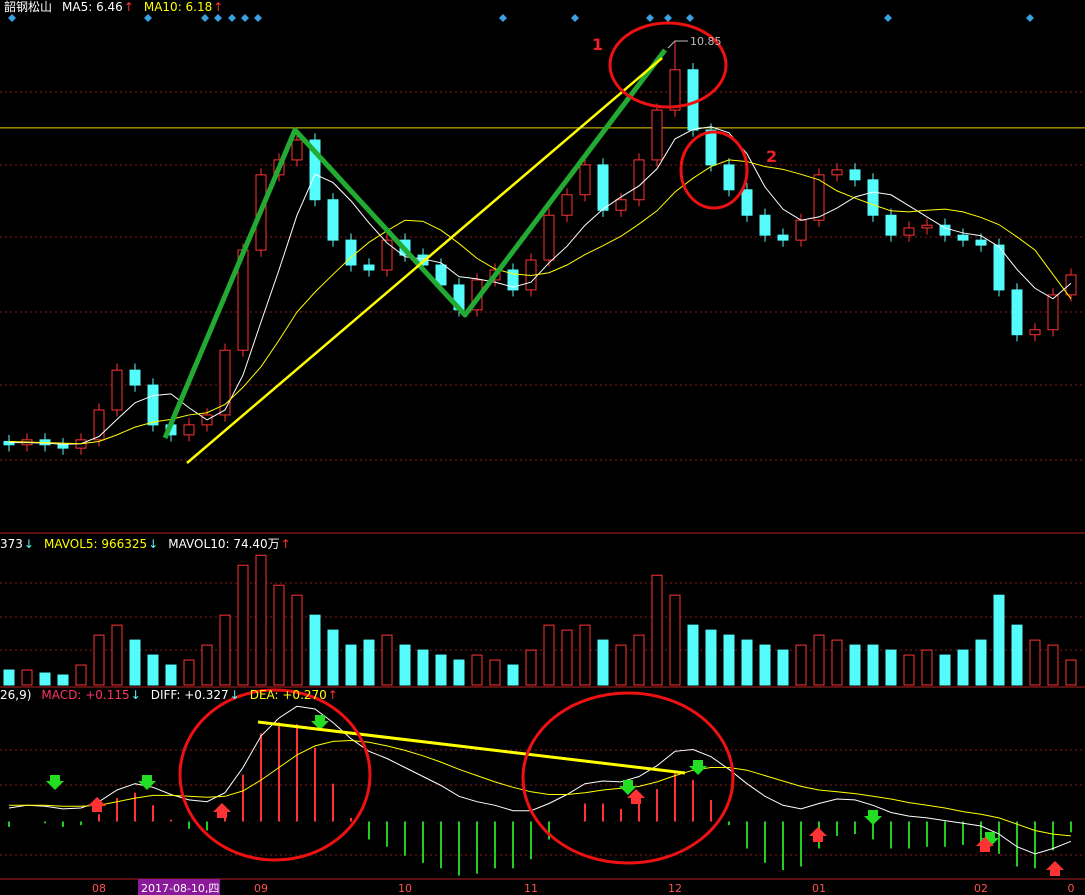  I want to click on volume-legend: 373↓ MAVOL5: 966325↓ MAVOL10: 74.40万↑, so click(150, 543).